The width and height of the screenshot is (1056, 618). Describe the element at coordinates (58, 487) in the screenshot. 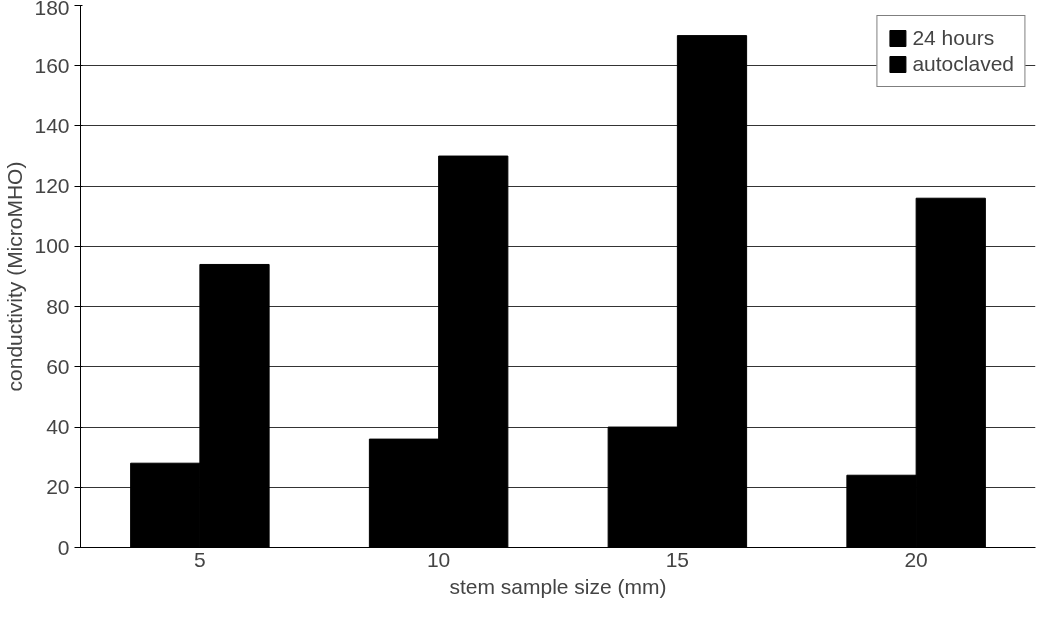

I see `y-tick-label: 20` at that location.